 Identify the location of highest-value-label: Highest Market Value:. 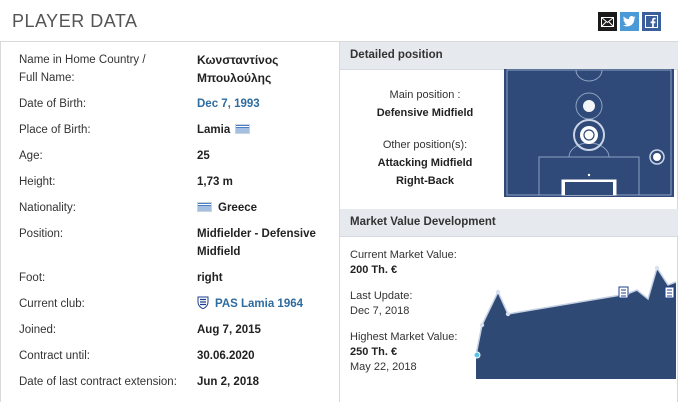
(404, 337).